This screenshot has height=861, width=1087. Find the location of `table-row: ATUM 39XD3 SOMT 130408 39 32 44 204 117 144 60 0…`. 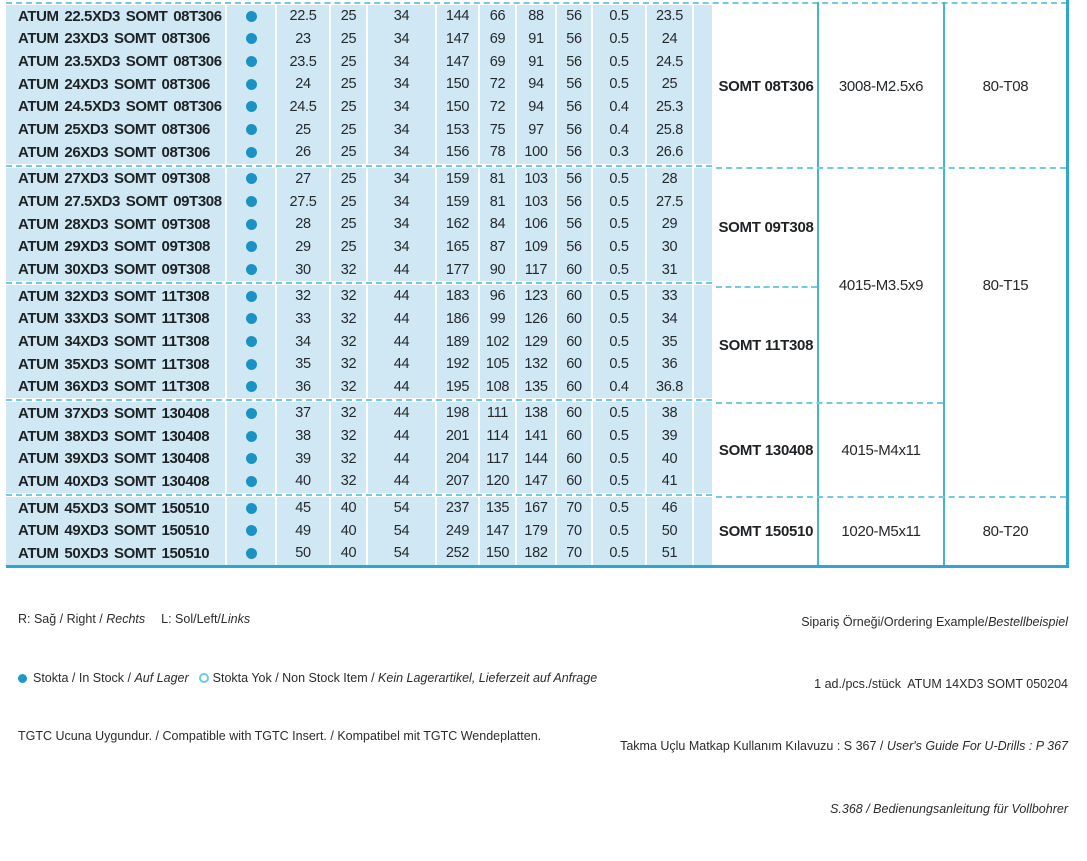

table-row: ATUM 39XD3 SOMT 130408 39 32 44 204 117 144 60 0… is located at coordinates (359, 459).